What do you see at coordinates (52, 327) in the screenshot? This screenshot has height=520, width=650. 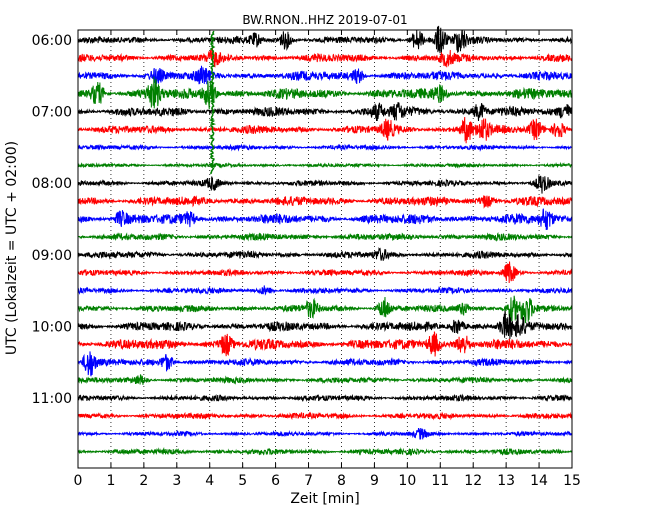 I see `y-tick-label-1000: 10:00` at bounding box center [52, 327].